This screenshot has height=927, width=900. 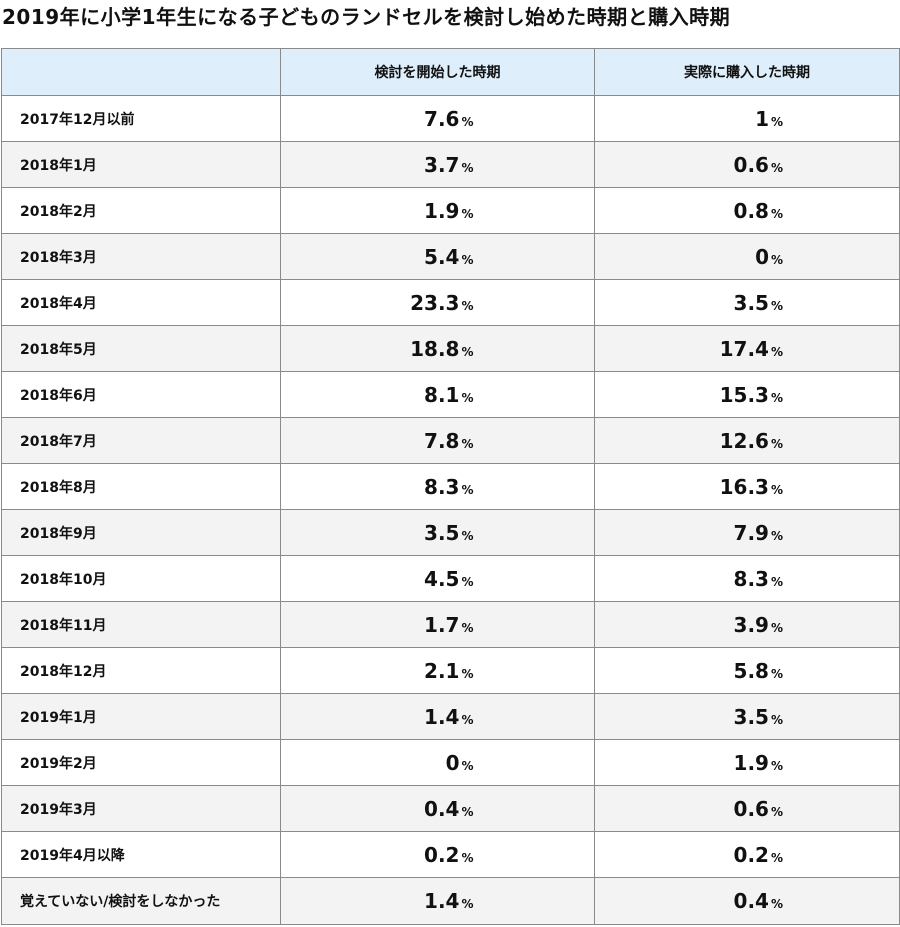 What do you see at coordinates (744, 486) in the screenshot?
I see `purchase-value: 16.3` at bounding box center [744, 486].